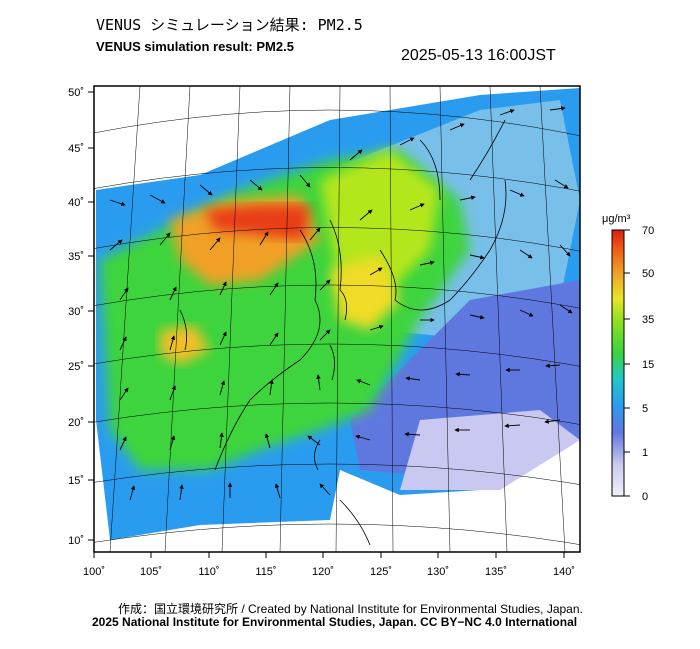 The image size is (700, 649). I want to click on title-japanese: VENUS シミュレーション結果: PM2.5, so click(229, 25).